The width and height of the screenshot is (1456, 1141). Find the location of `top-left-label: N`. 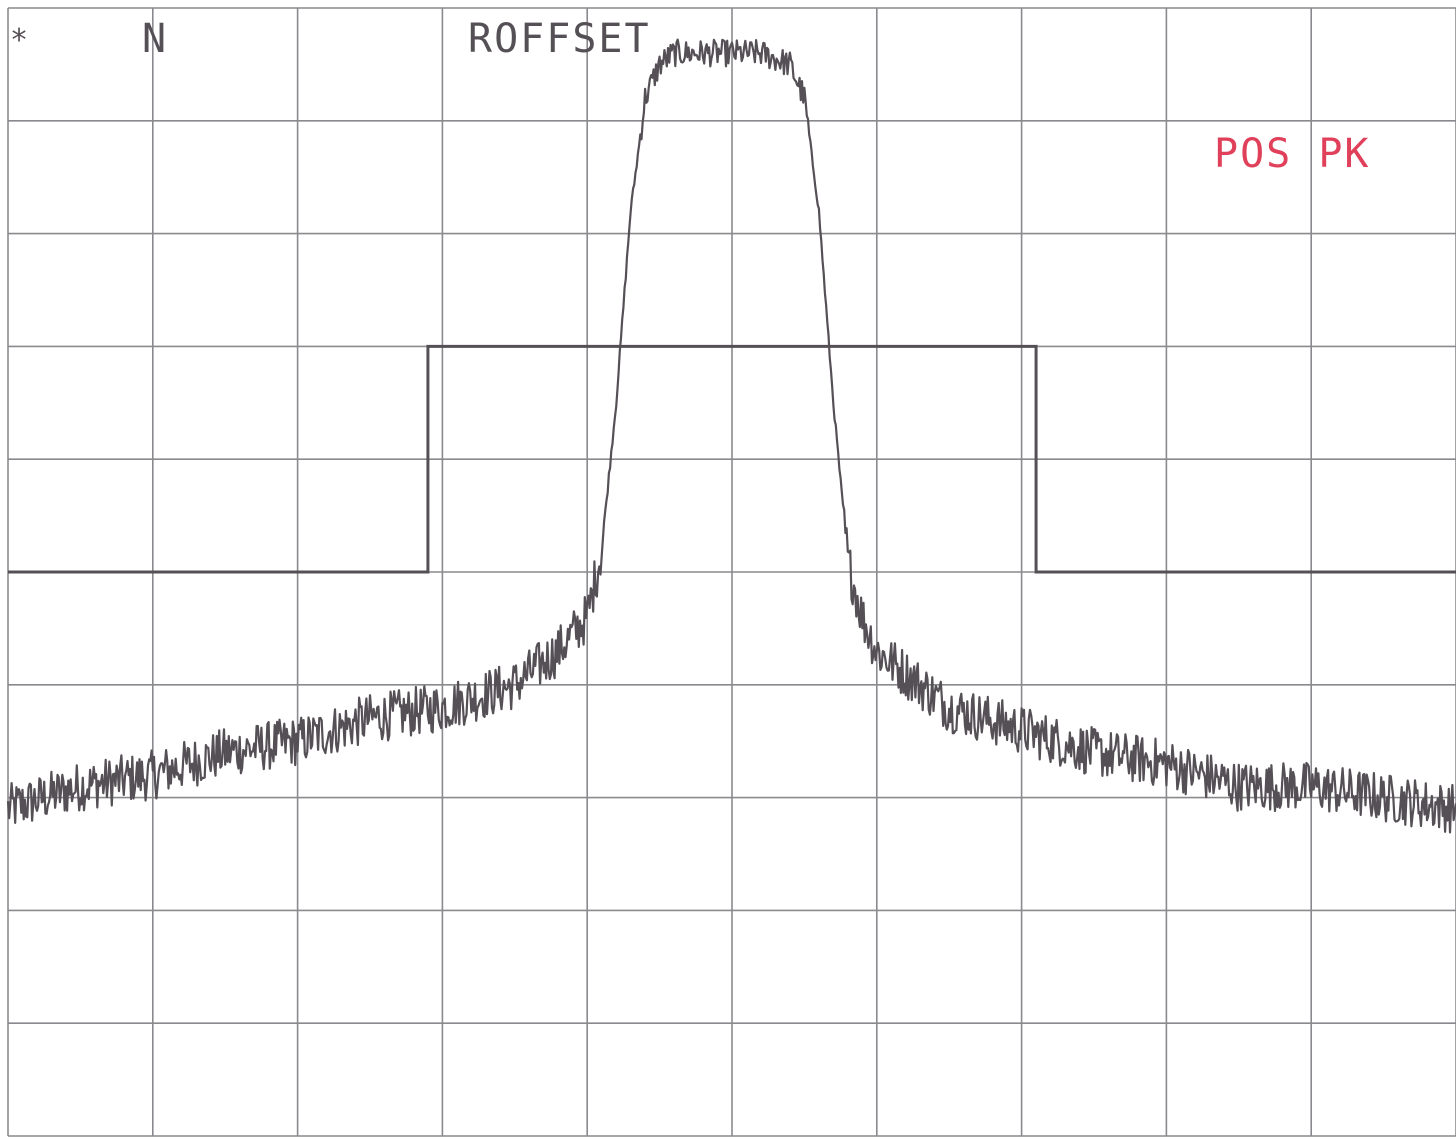

top-left-label: N is located at coordinates (155, 39).